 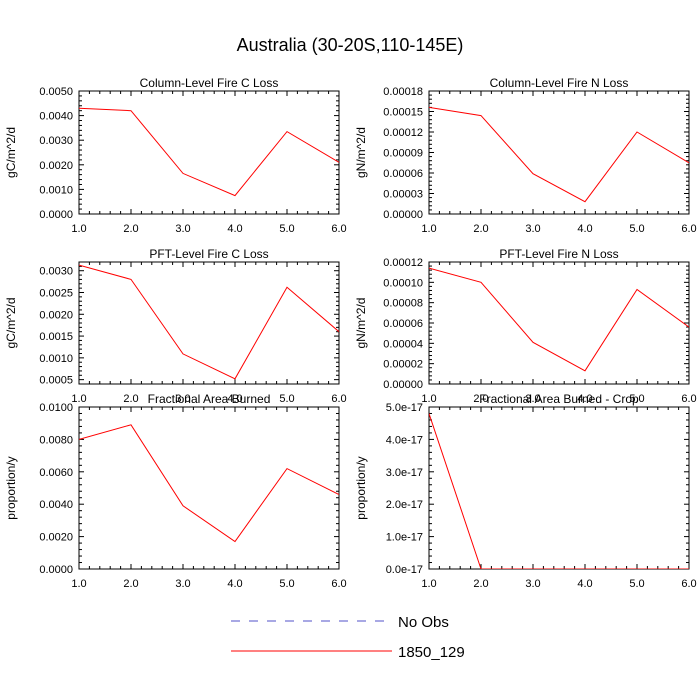 What do you see at coordinates (431, 652) in the screenshot?
I see `legend-label: 1850_129` at bounding box center [431, 652].